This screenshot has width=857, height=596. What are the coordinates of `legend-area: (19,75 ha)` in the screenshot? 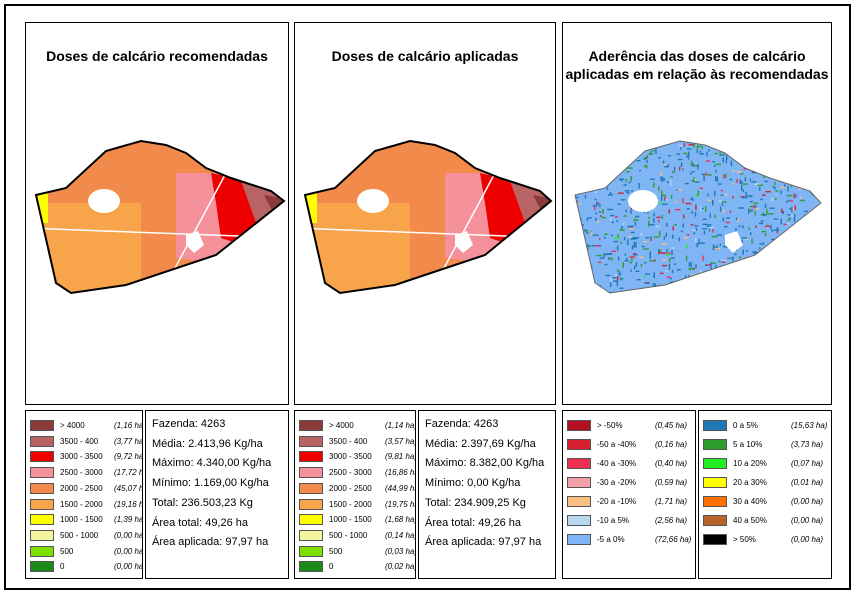 It's located at (400, 504).